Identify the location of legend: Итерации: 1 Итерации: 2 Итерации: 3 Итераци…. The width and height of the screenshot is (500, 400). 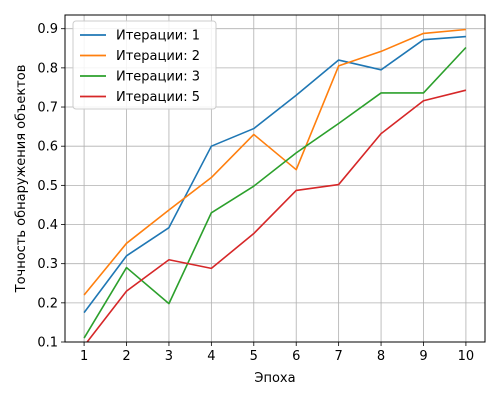
(144, 65).